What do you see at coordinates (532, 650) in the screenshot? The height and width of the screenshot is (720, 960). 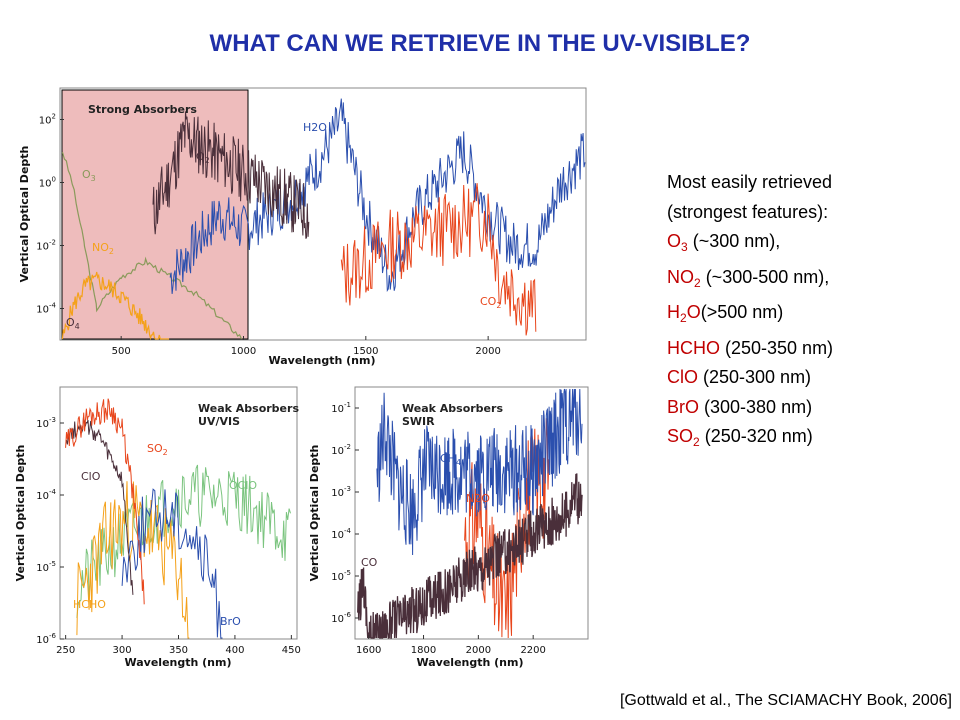 I see `x-tick-label: 2200` at bounding box center [532, 650].